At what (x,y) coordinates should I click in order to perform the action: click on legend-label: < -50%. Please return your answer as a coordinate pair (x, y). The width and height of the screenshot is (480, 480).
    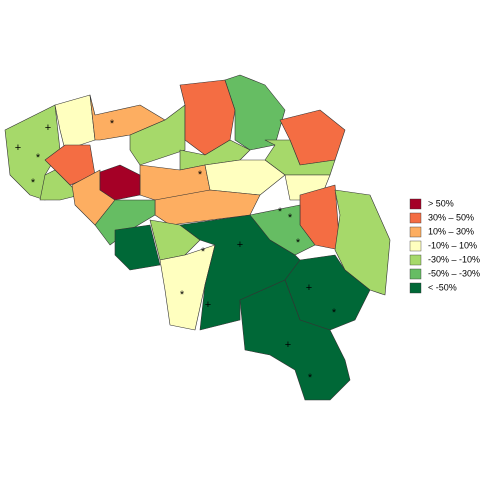
    Looking at the image, I should click on (442, 287).